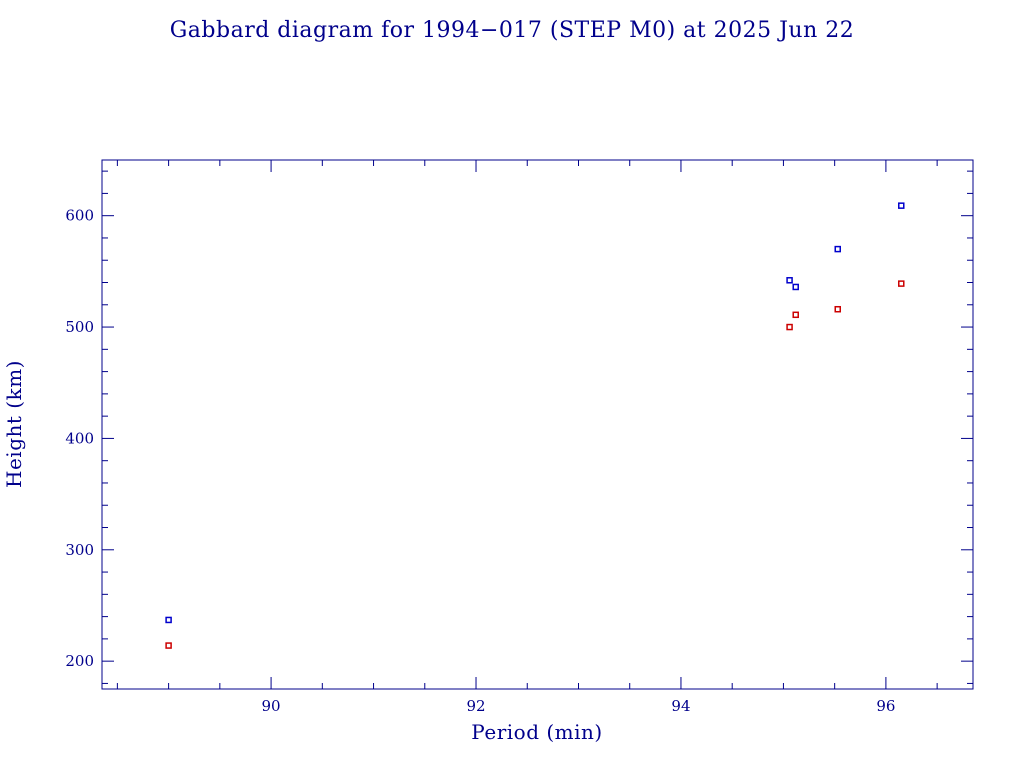 This screenshot has width=1024, height=768. What do you see at coordinates (536, 732) in the screenshot?
I see `x-axis-label: Period (min)` at bounding box center [536, 732].